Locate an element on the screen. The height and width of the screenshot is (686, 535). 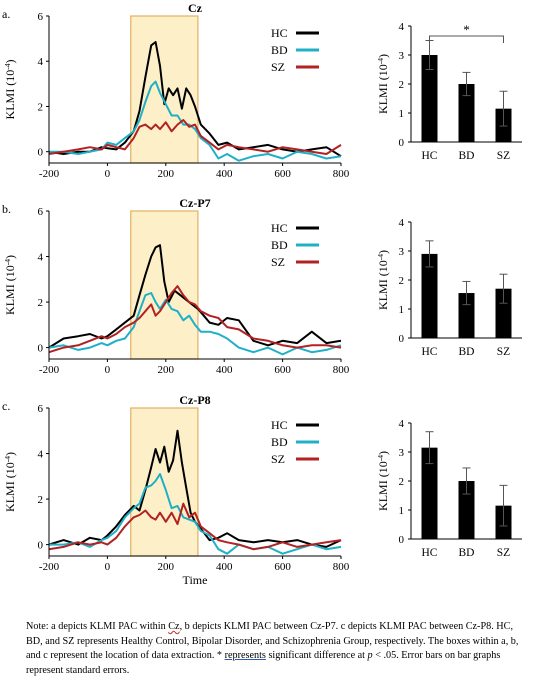
bar-sz is located at coordinates (503, 313).